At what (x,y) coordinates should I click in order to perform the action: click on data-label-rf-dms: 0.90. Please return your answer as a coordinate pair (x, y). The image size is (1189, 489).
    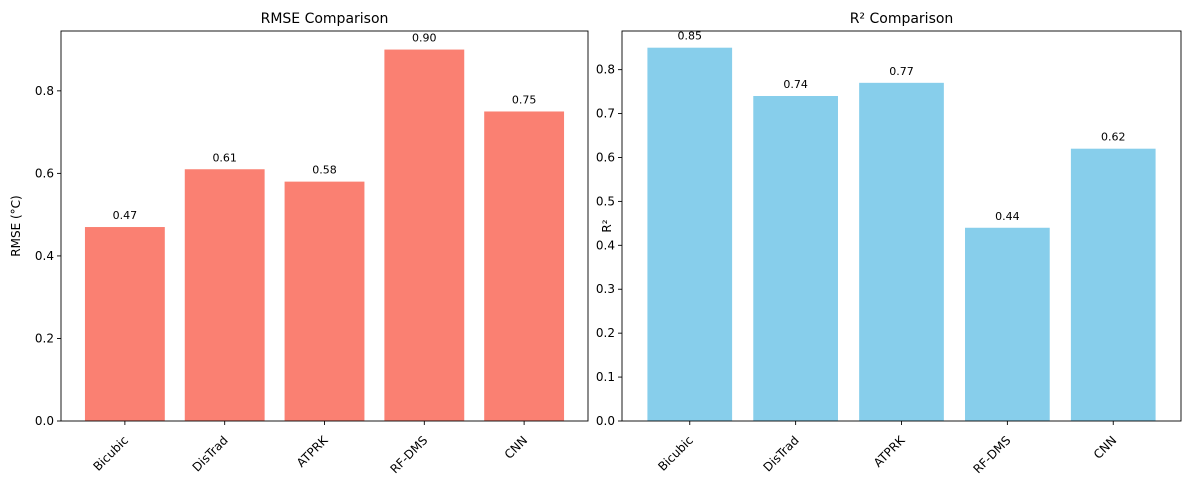
    Looking at the image, I should click on (424, 38).